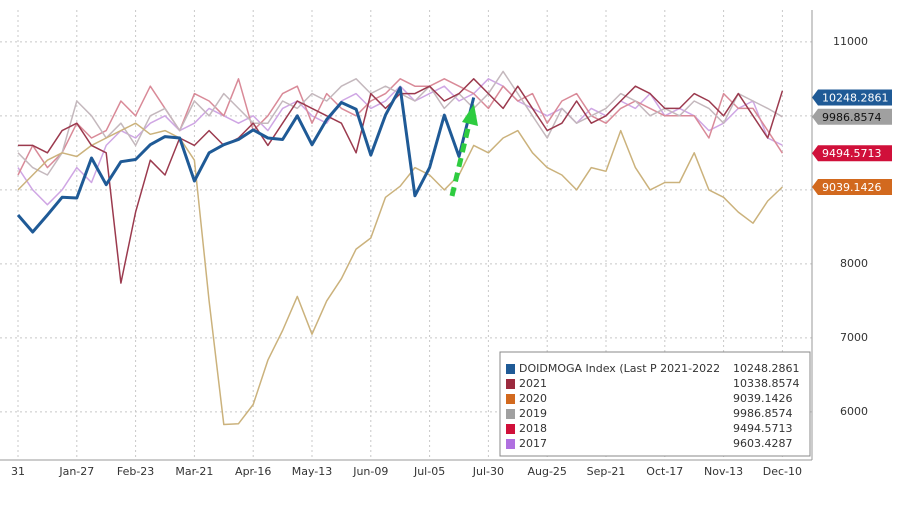  I want to click on value-tags: 10248.2861 9039.1426 9986.8574 9494.5713, so click(852, 142).